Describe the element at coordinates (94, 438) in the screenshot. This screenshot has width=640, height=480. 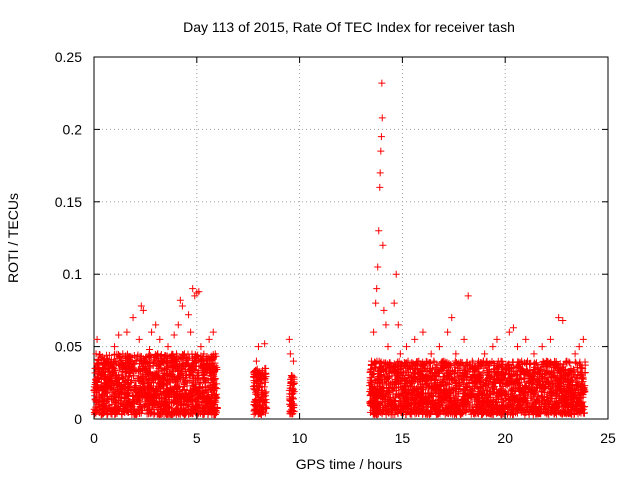
I see `x-tick-label: 0` at that location.